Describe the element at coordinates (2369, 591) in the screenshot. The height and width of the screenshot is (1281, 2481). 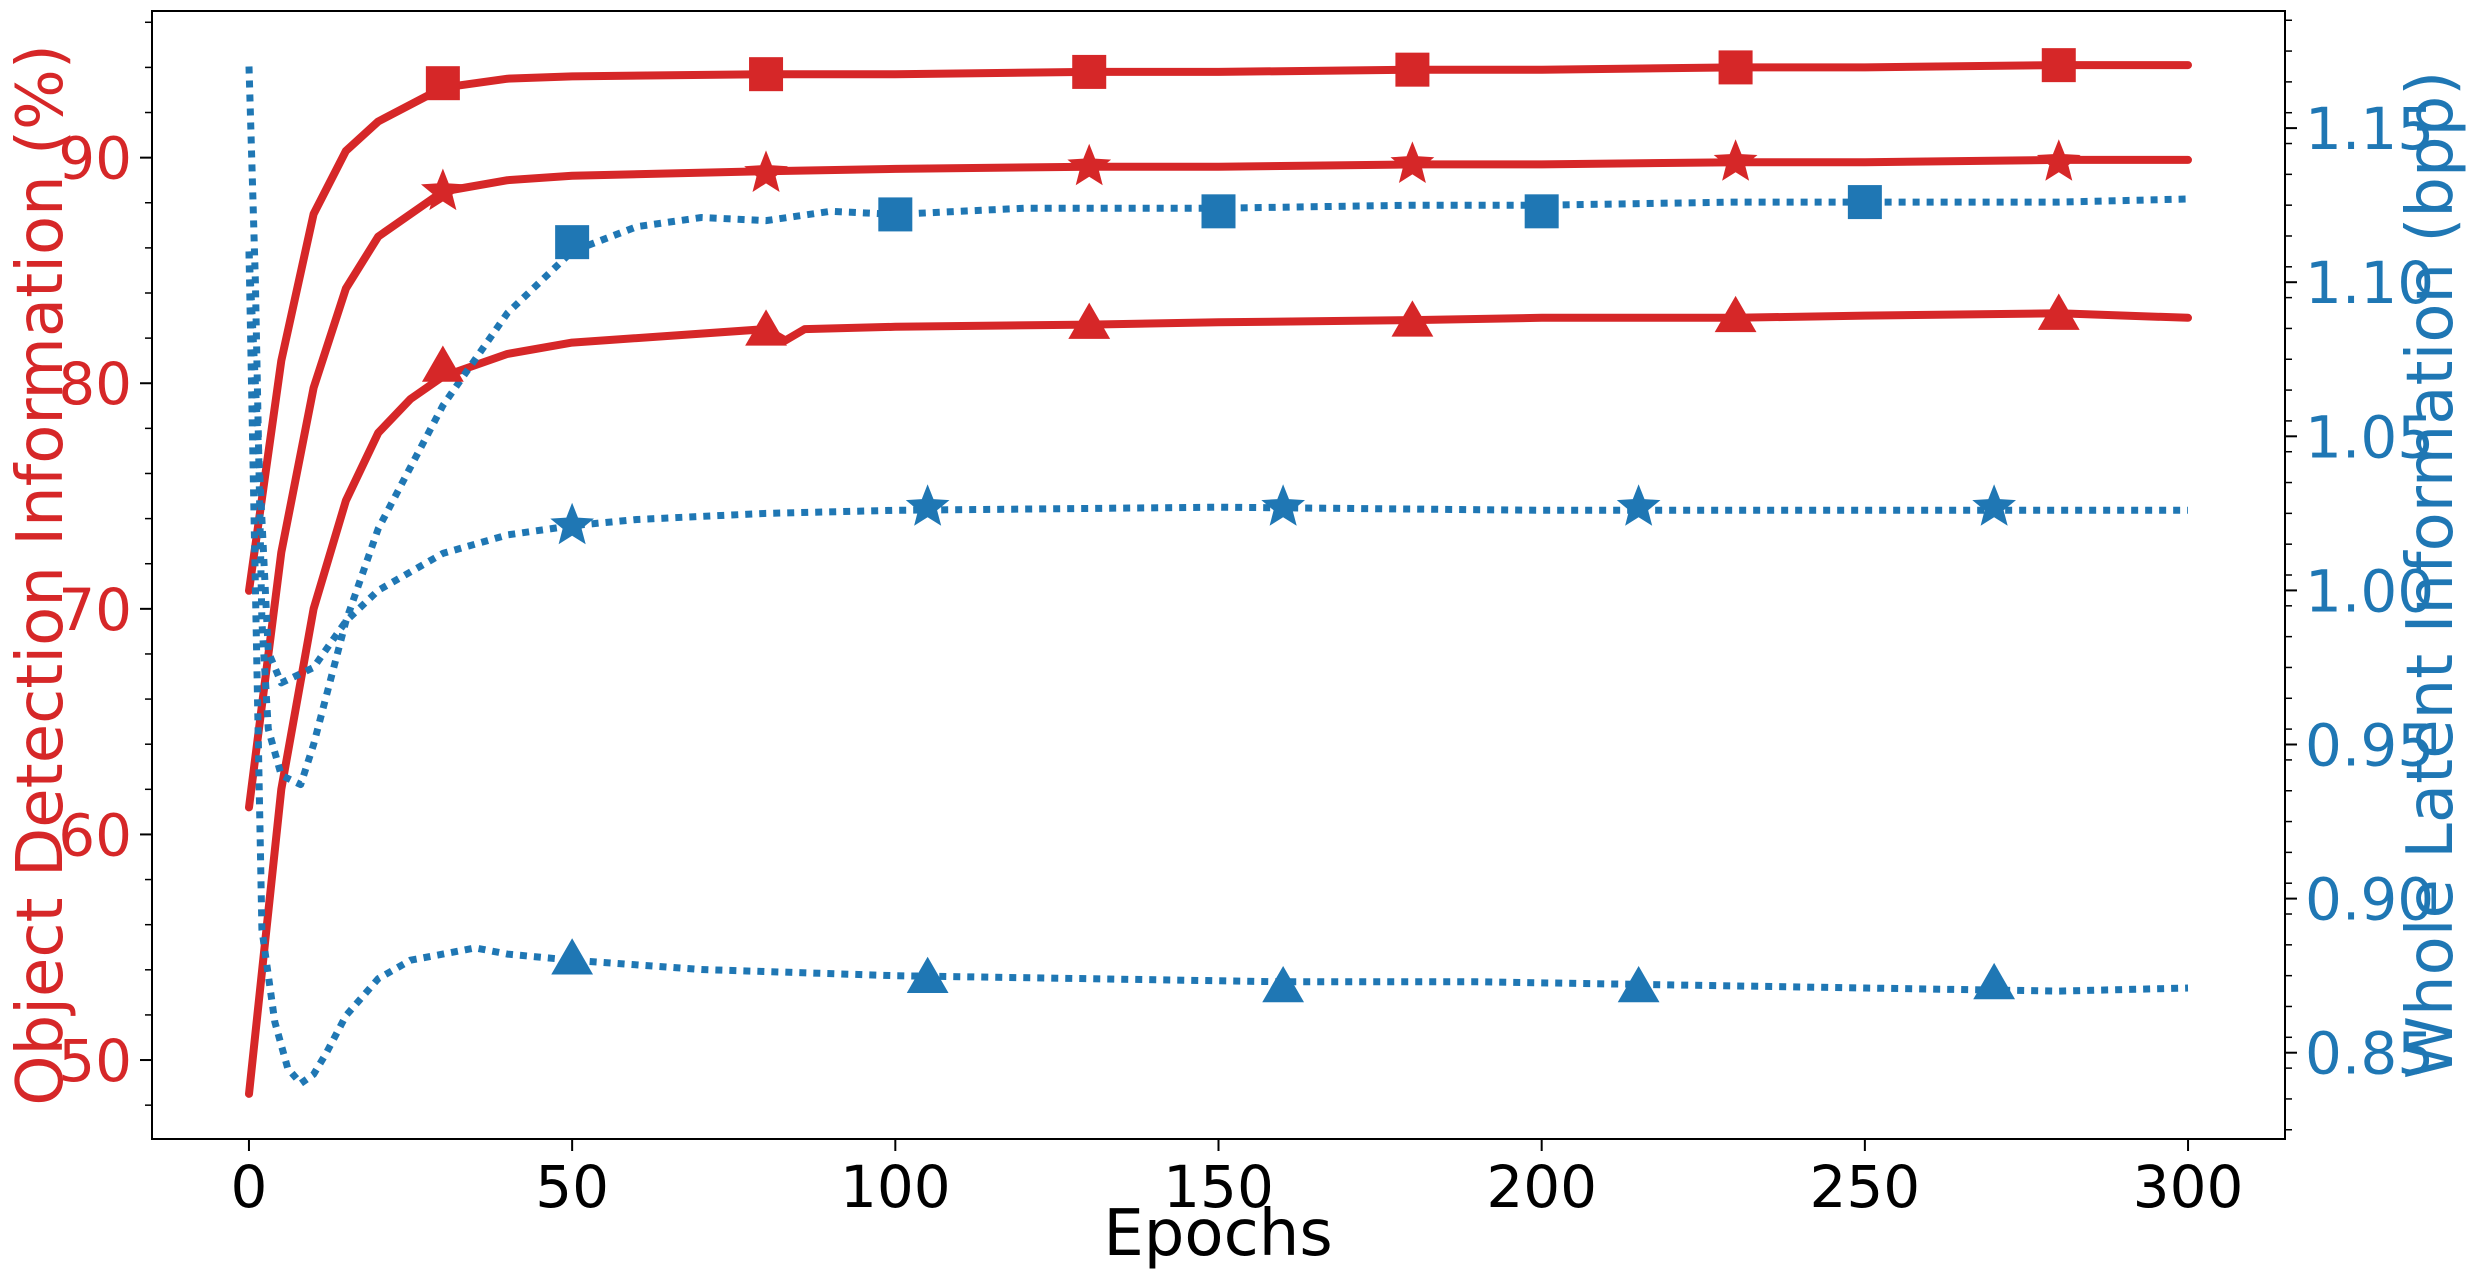
I see `y-right-tick-label: 1.00` at that location.